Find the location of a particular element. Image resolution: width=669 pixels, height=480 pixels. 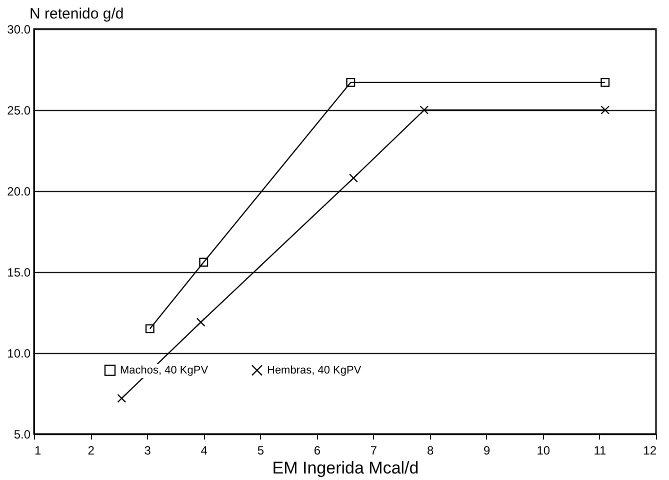

y-tick-label: 30.0 is located at coordinates (19, 29).